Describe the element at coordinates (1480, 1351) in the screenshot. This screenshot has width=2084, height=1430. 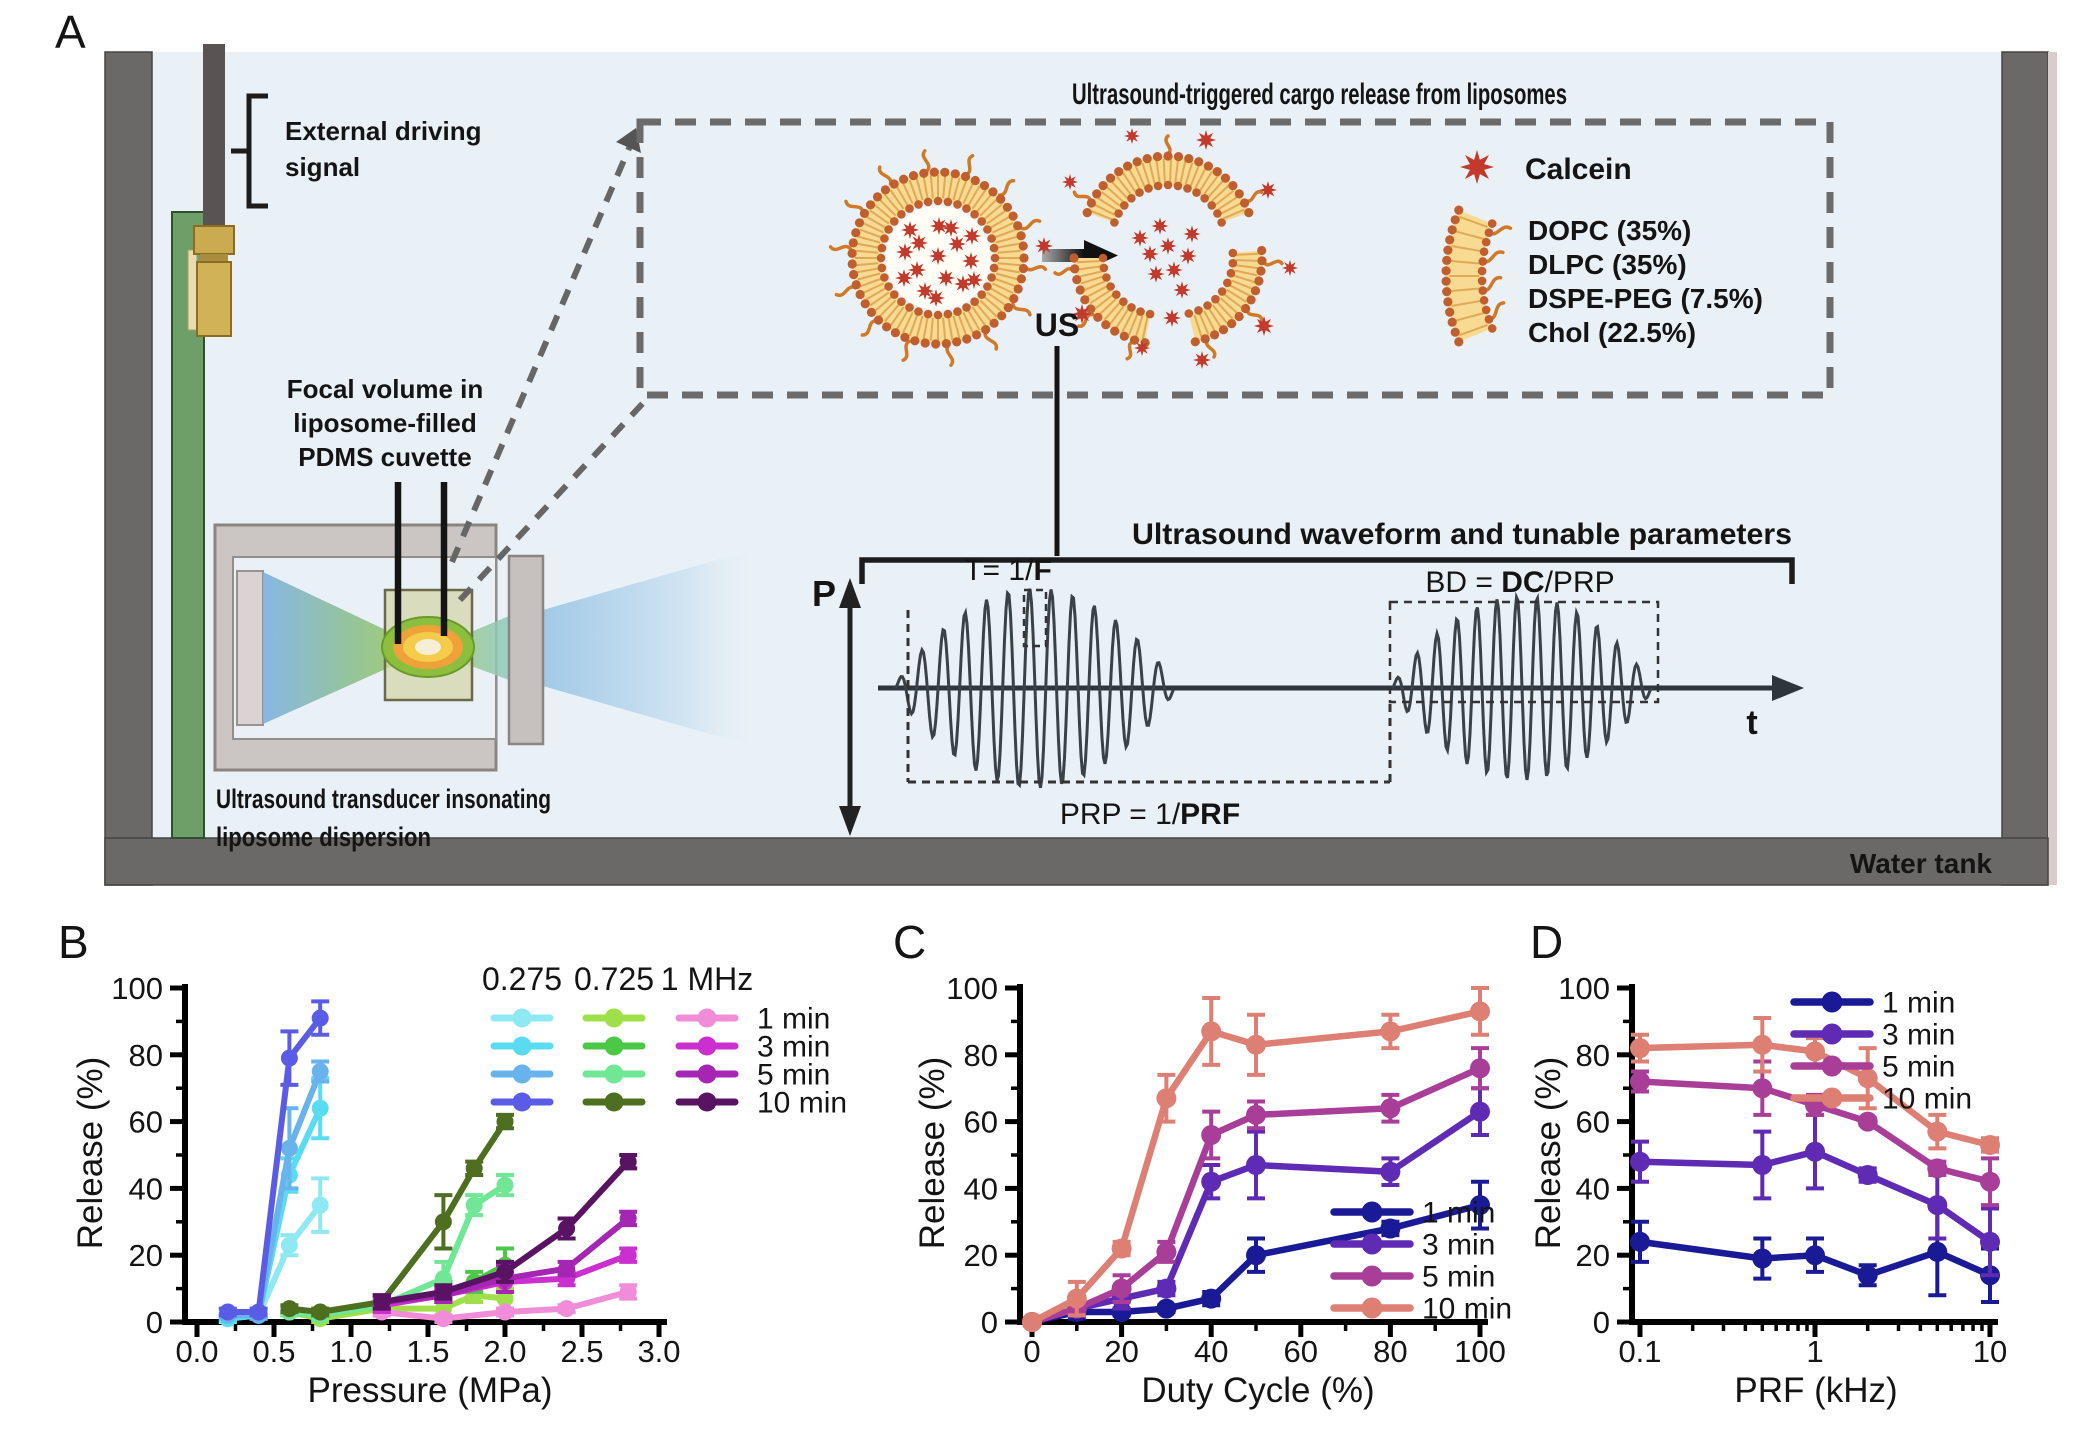
I see `x-tick-label: 100` at that location.